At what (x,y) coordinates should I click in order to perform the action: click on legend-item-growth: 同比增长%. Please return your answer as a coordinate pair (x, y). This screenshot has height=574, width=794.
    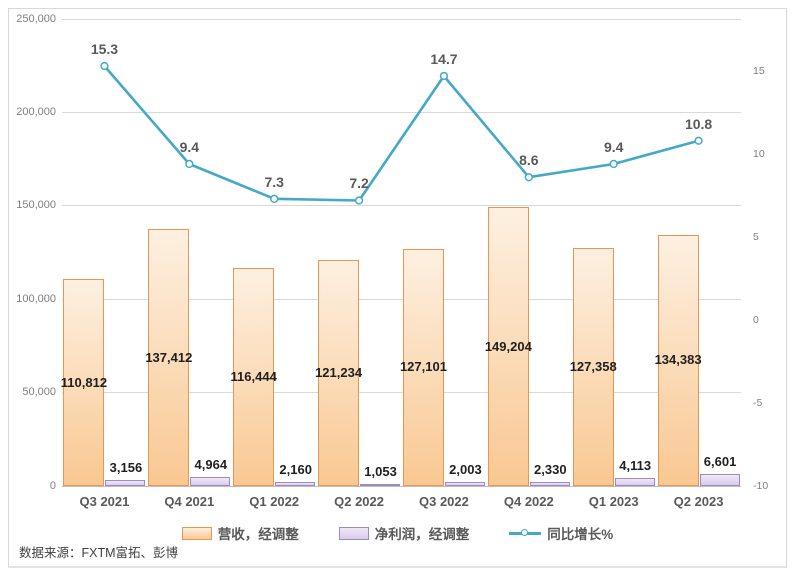
    Looking at the image, I should click on (561, 533).